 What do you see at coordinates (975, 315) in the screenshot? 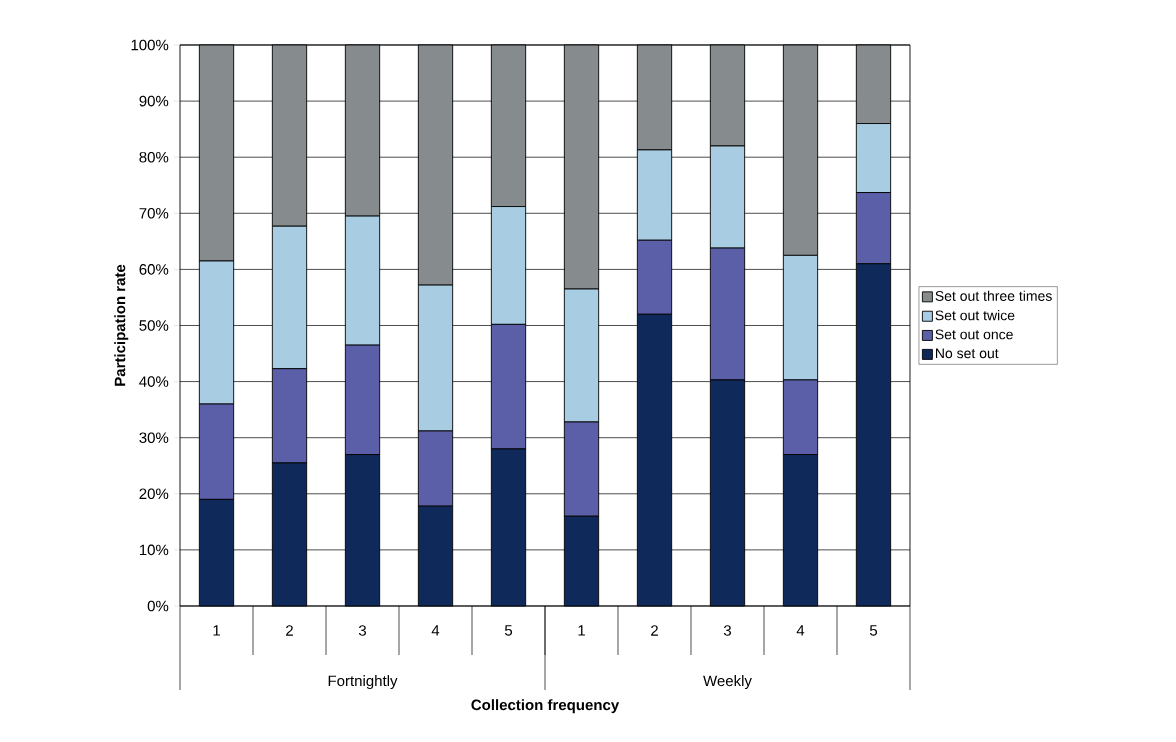
I see `legend-label: Set out twice` at bounding box center [975, 315].